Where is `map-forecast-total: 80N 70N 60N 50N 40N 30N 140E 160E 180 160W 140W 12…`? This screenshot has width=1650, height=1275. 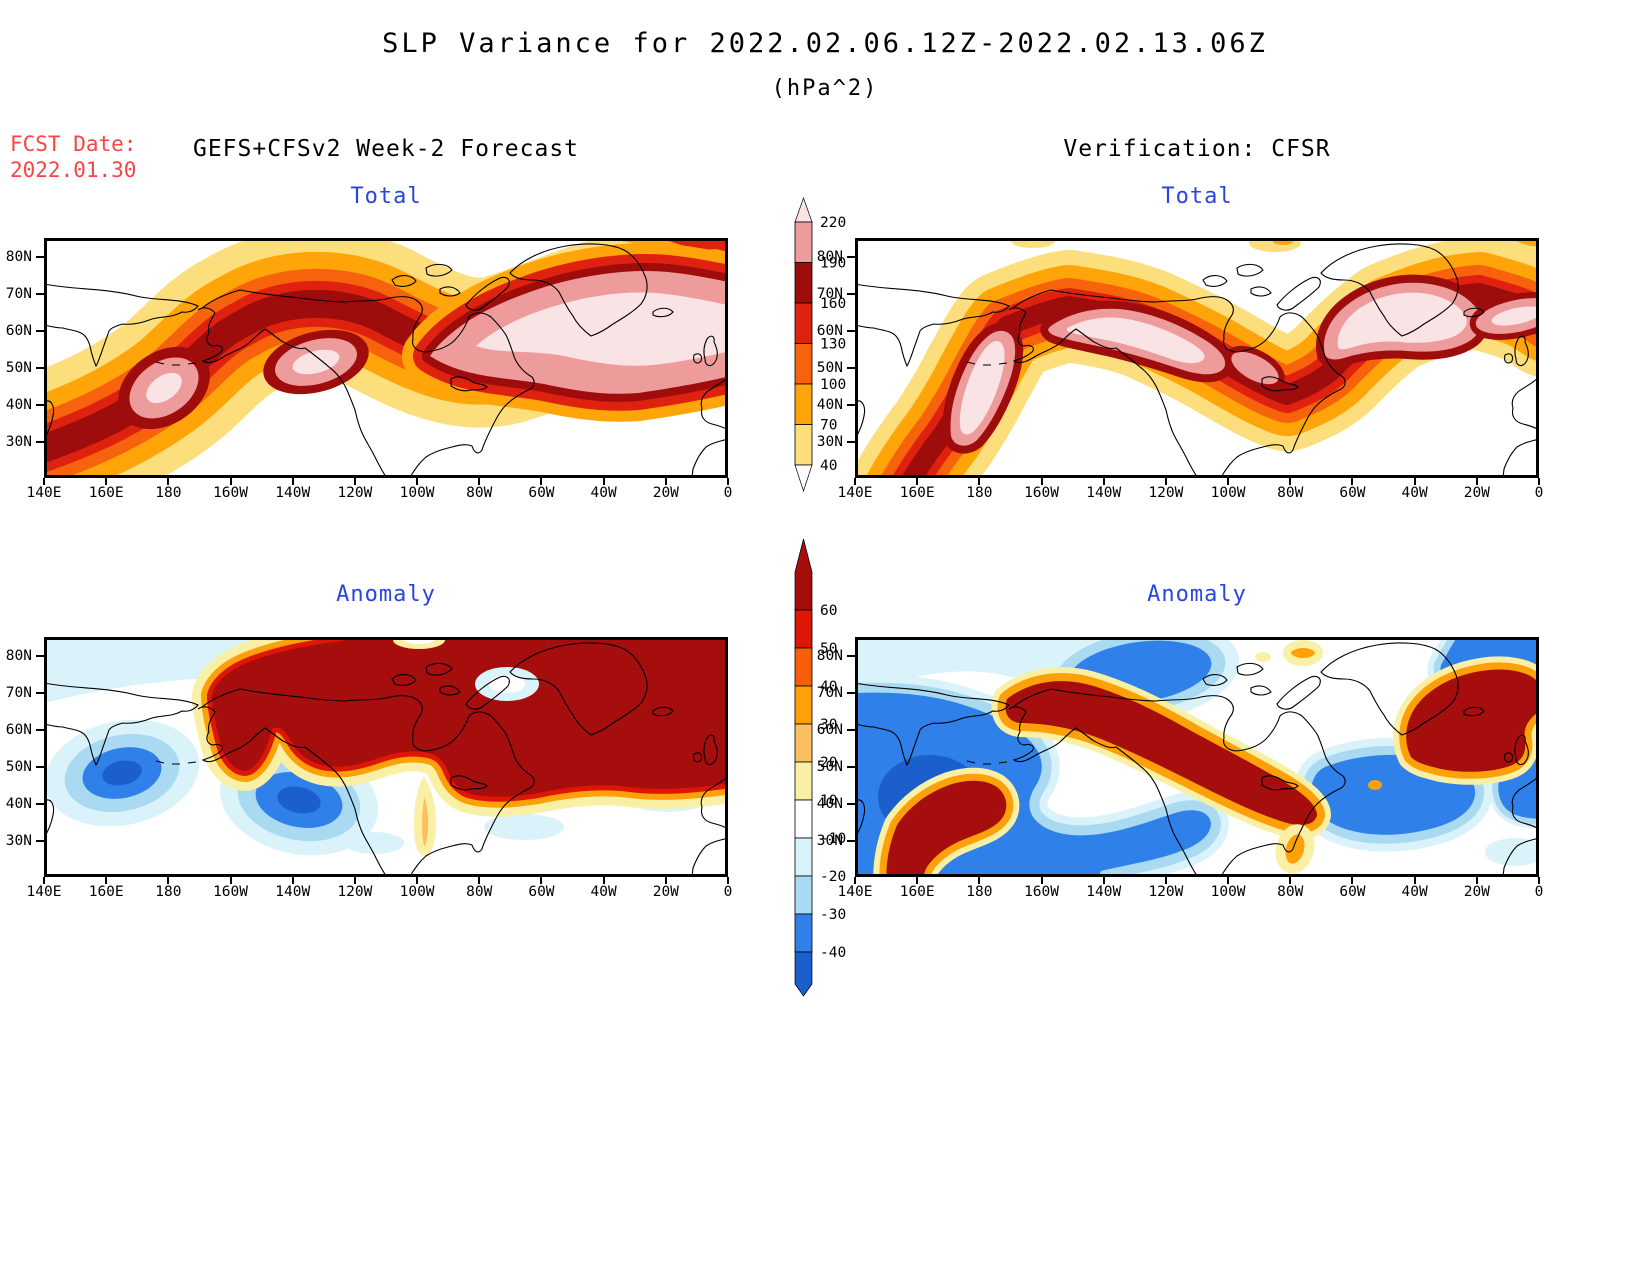
map-forecast-total: 80N 70N 60N 50N 40N 30N 140E 160E 180 160W 140W 12… is located at coordinates (369, 369).